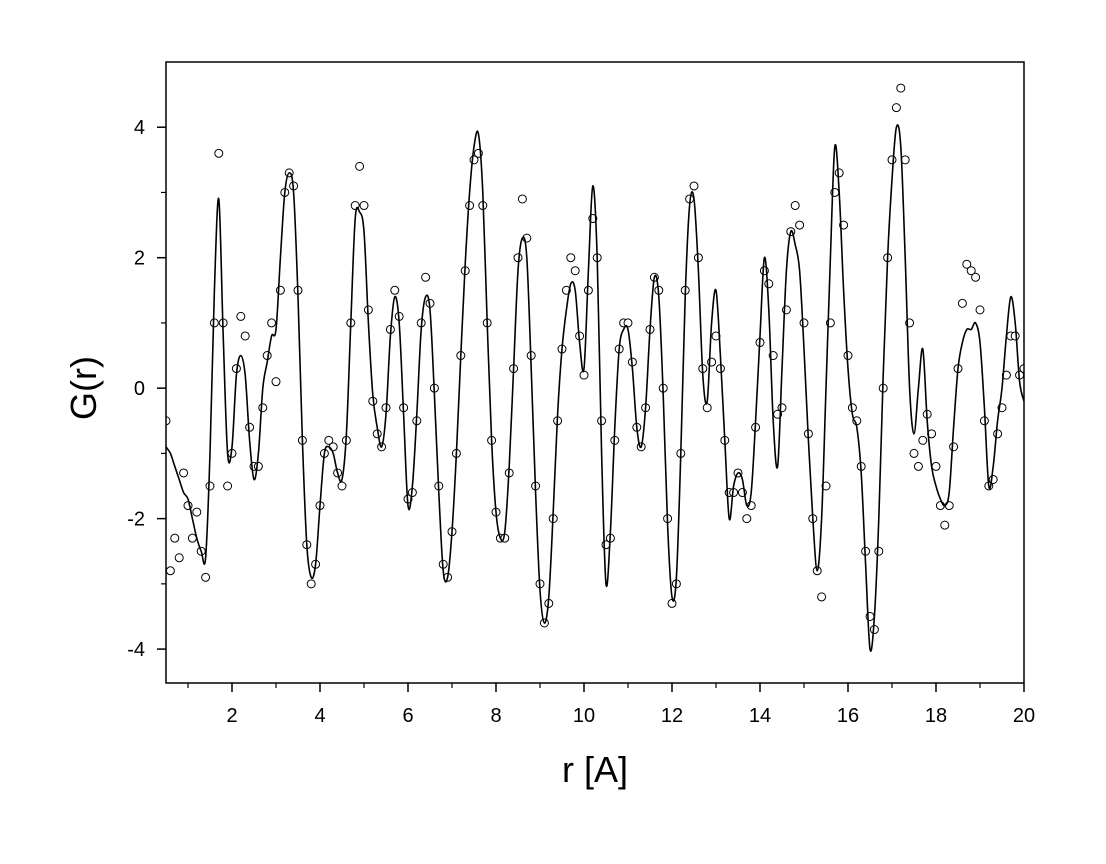 The image size is (1106, 864). Describe the element at coordinates (672, 716) in the screenshot. I see `x-tick-label: 12` at that location.